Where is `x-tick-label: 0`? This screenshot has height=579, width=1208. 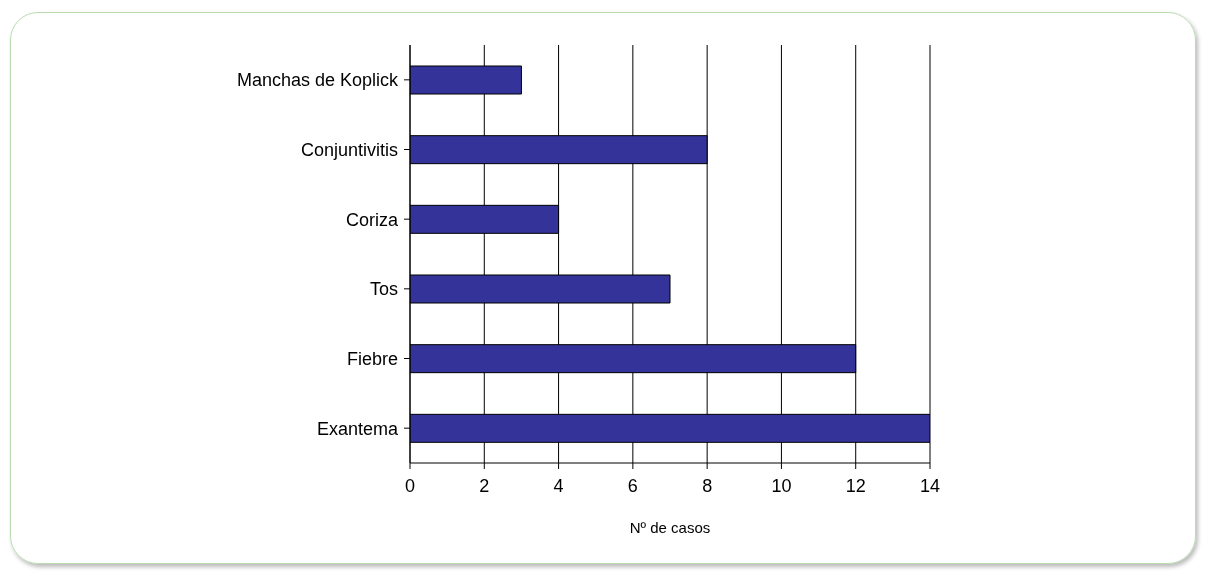
x-tick-label: 0 is located at coordinates (410, 485).